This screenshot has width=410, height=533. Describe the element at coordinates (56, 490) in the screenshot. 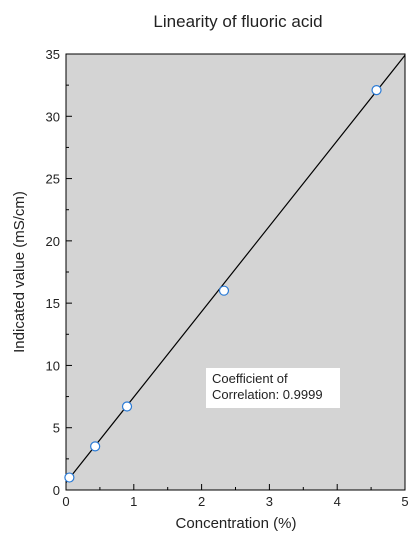

I see `y-tick-label: 0` at that location.